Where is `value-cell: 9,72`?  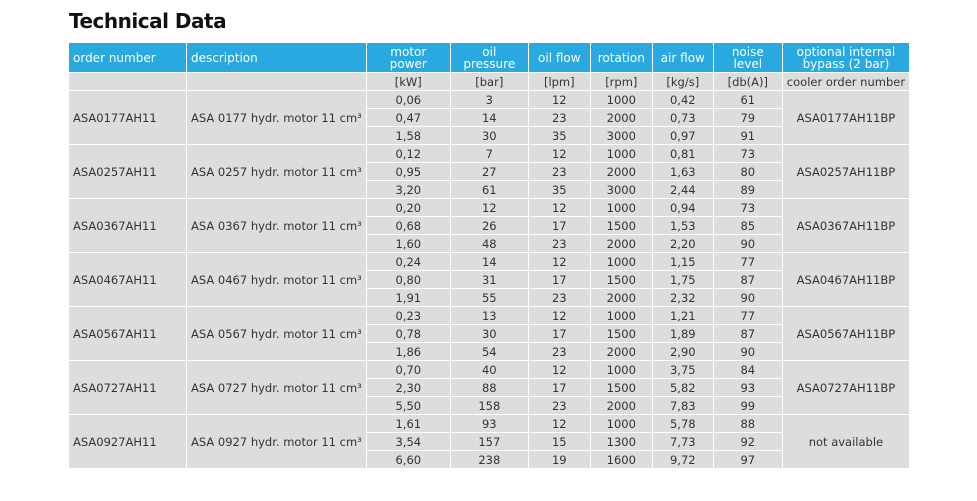 value-cell: 9,72 is located at coordinates (682, 459).